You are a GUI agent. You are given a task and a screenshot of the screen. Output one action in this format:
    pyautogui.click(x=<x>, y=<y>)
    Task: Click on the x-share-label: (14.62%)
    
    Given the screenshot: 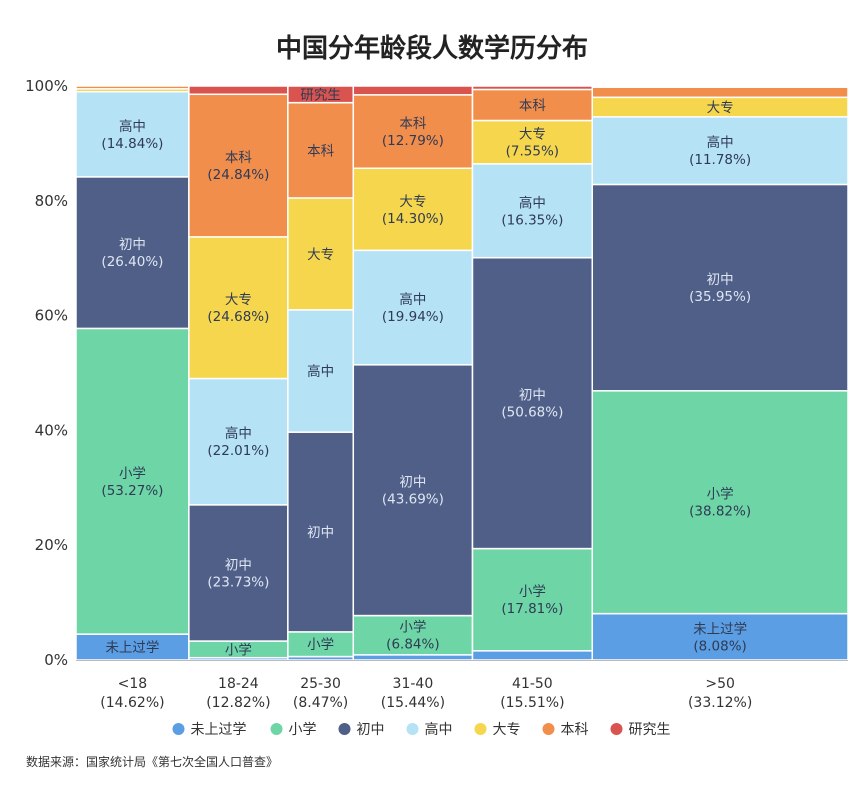 What is the action you would take?
    pyautogui.click(x=132, y=703)
    